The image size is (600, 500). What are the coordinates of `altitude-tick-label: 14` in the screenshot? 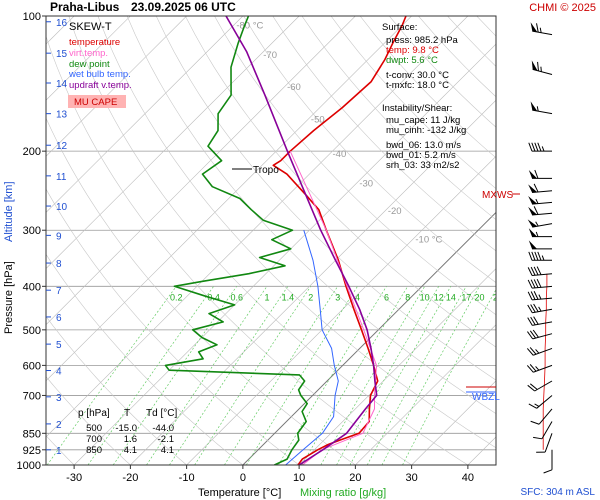 It's located at (62, 84).